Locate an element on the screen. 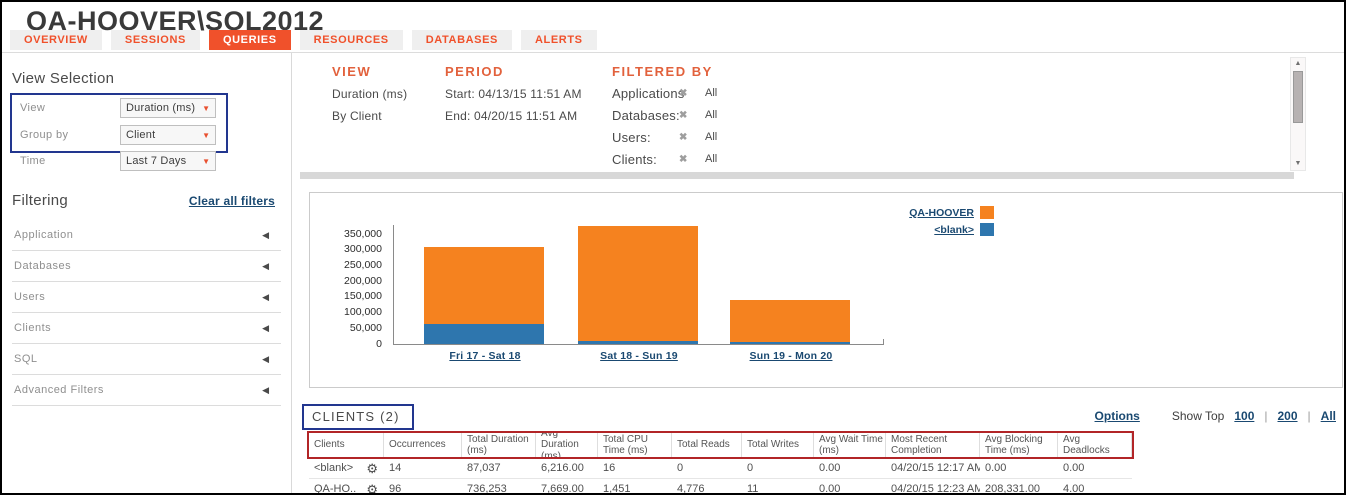 The image size is (1346, 495). show-top-100-link: 100 is located at coordinates (1244, 416).